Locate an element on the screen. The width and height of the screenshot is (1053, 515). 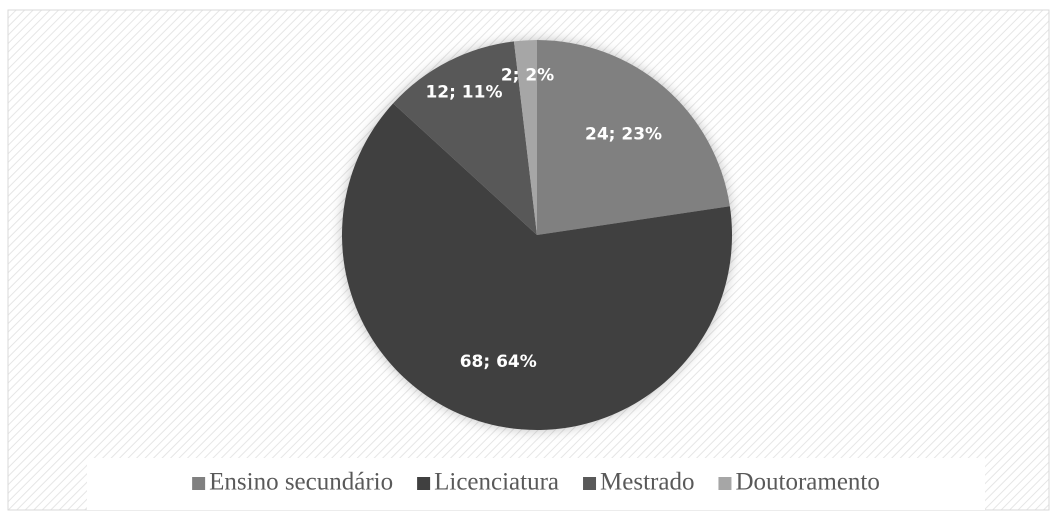
legend-label: Doutoramento is located at coordinates (807, 482).